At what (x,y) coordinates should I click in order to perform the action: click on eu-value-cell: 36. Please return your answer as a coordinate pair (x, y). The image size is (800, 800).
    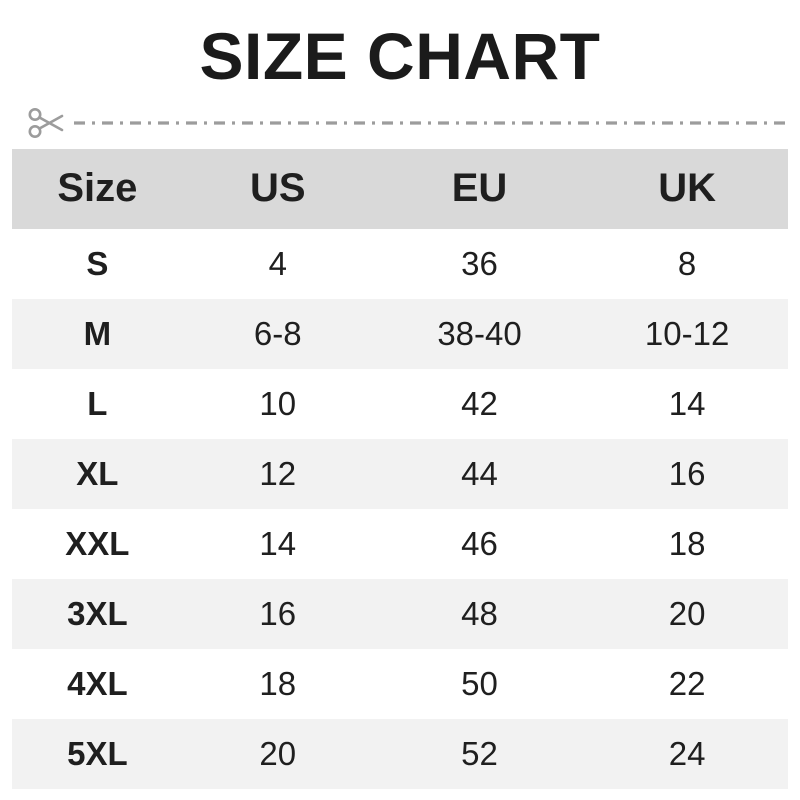
    Looking at the image, I should click on (479, 263).